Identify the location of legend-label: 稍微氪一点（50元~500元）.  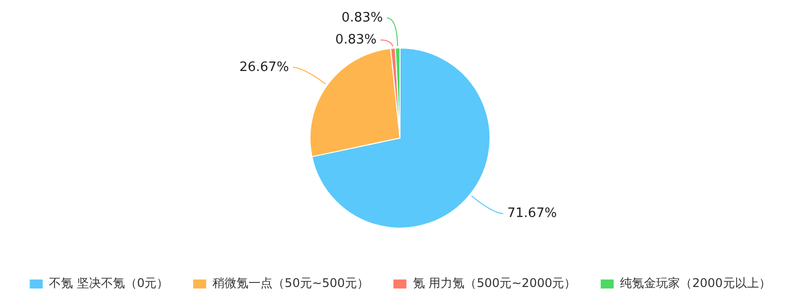
(290, 283).